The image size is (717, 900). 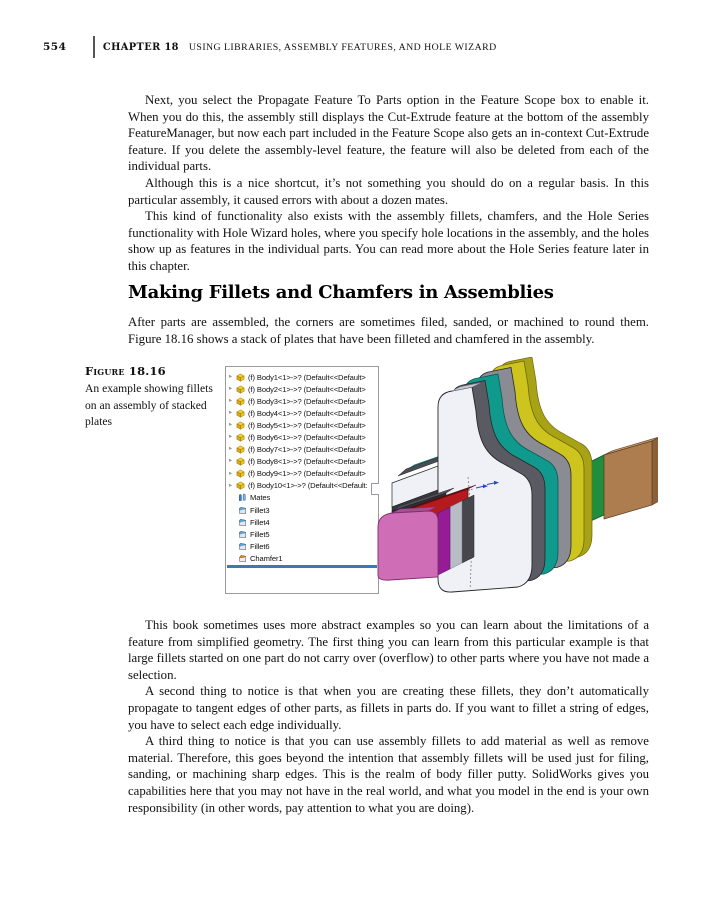 I want to click on tree-item-body2: ▸ (f) Body2<1>->? (Default<<Default>, so click(x=302, y=389).